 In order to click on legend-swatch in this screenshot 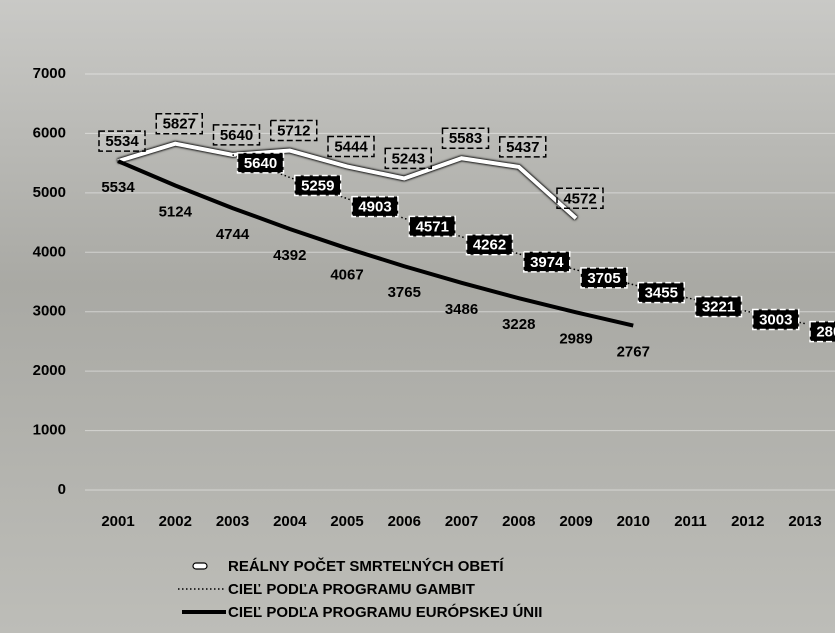, I will do `click(200, 566)`.